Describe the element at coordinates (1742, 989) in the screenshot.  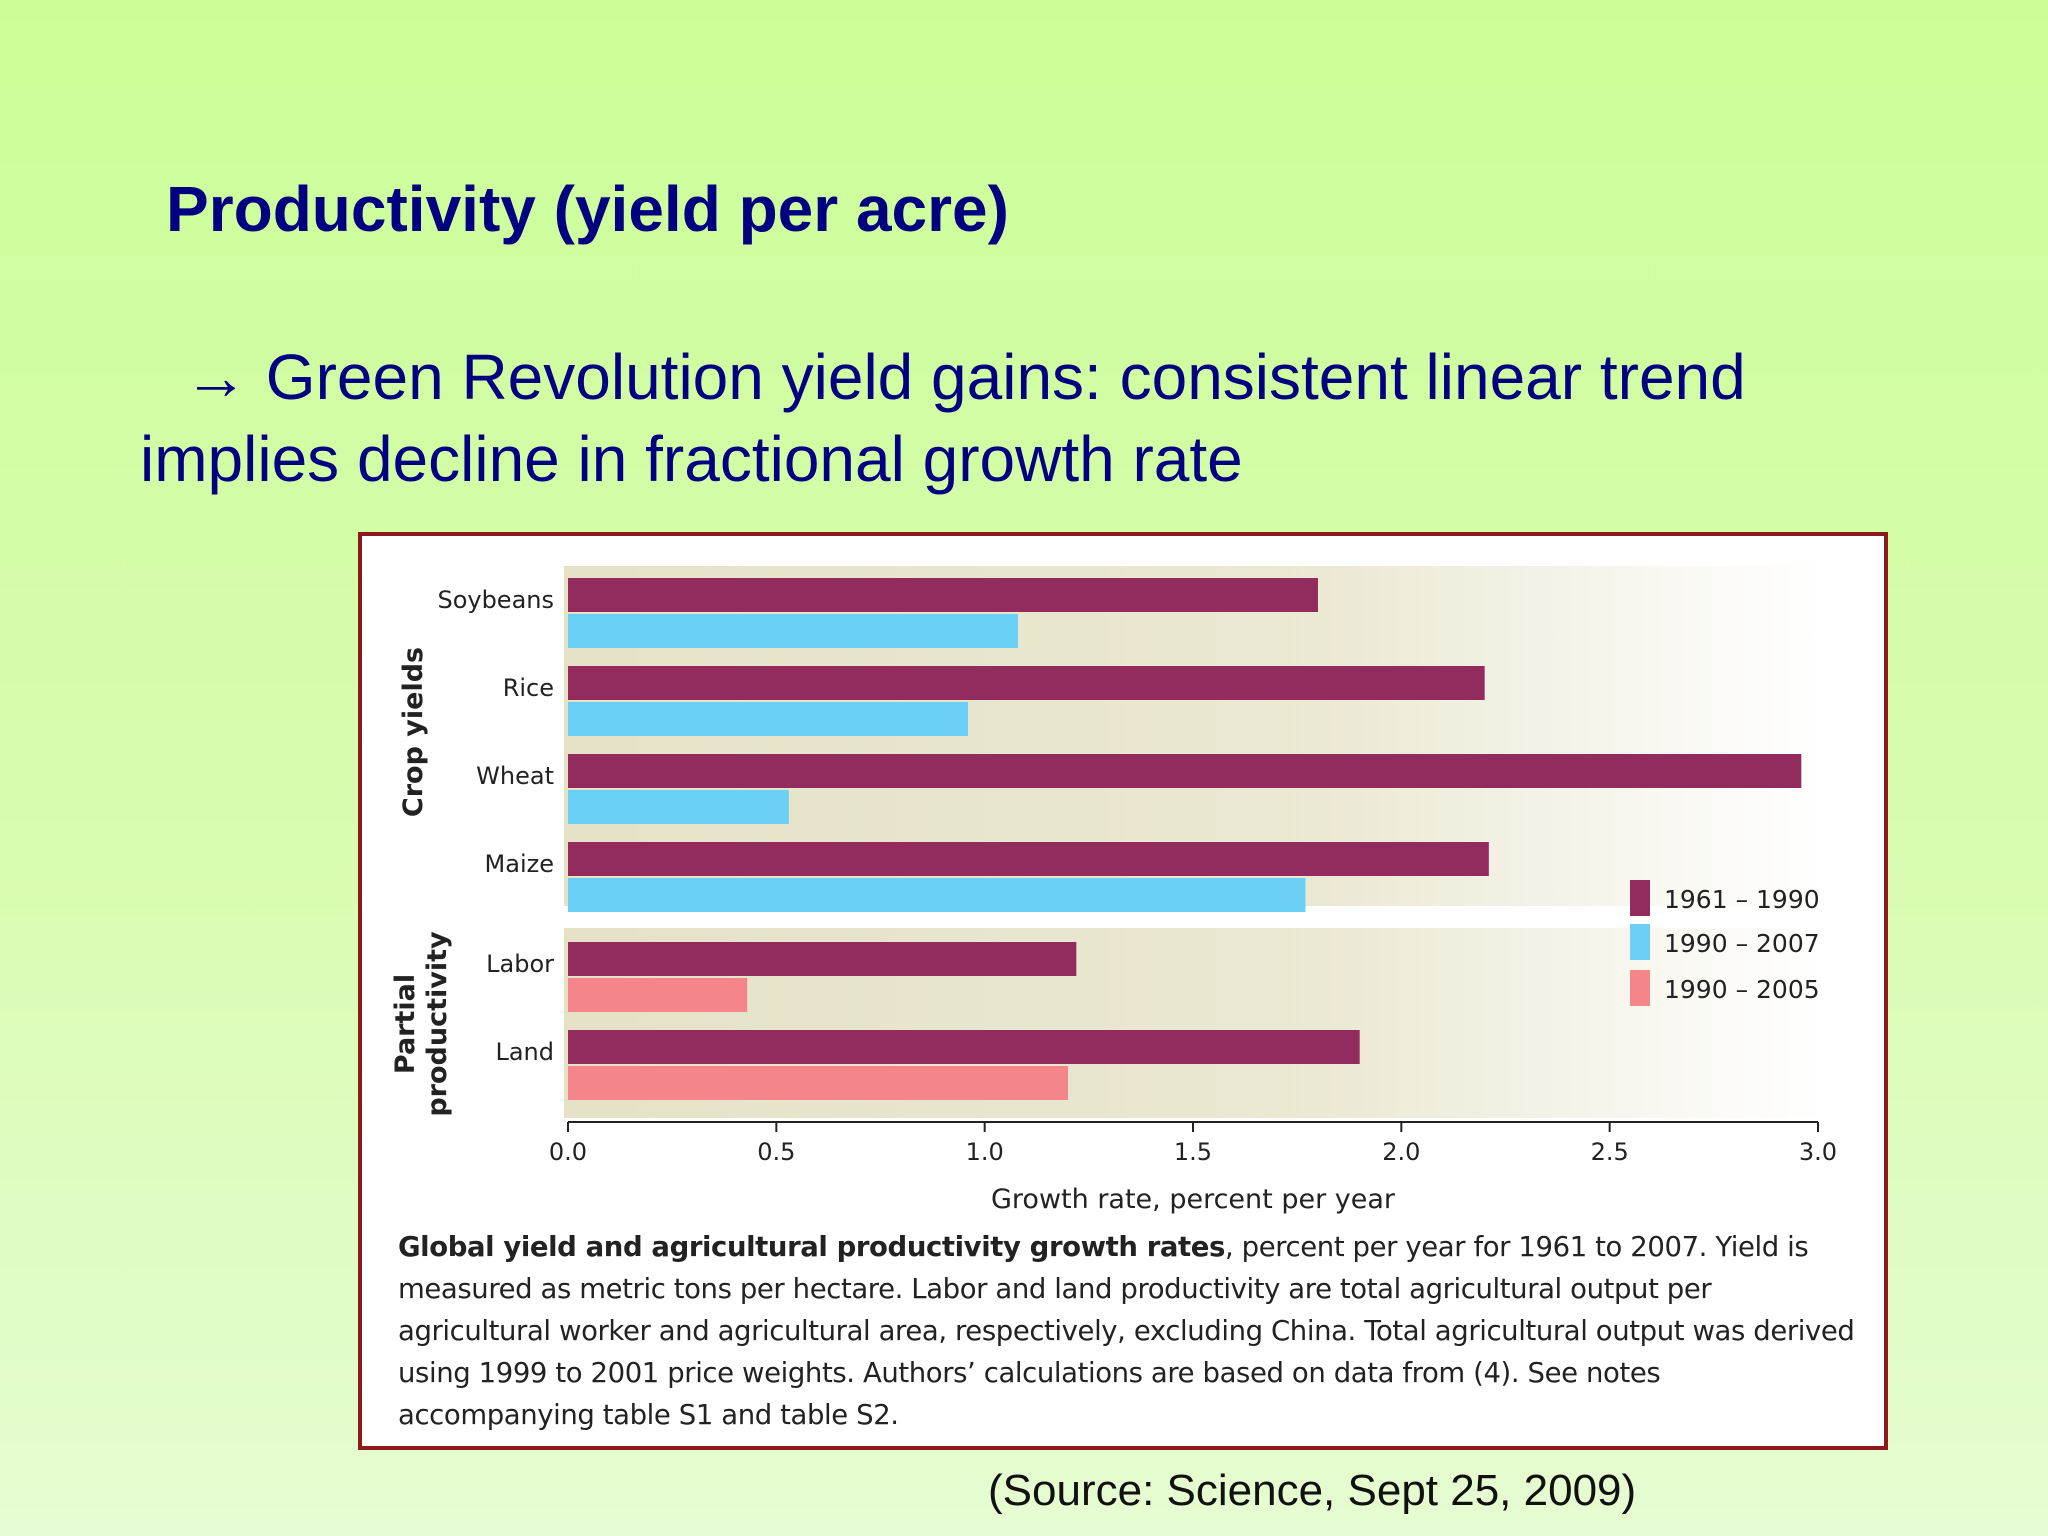
I see `legend-label-2: 1990 – 2005` at that location.